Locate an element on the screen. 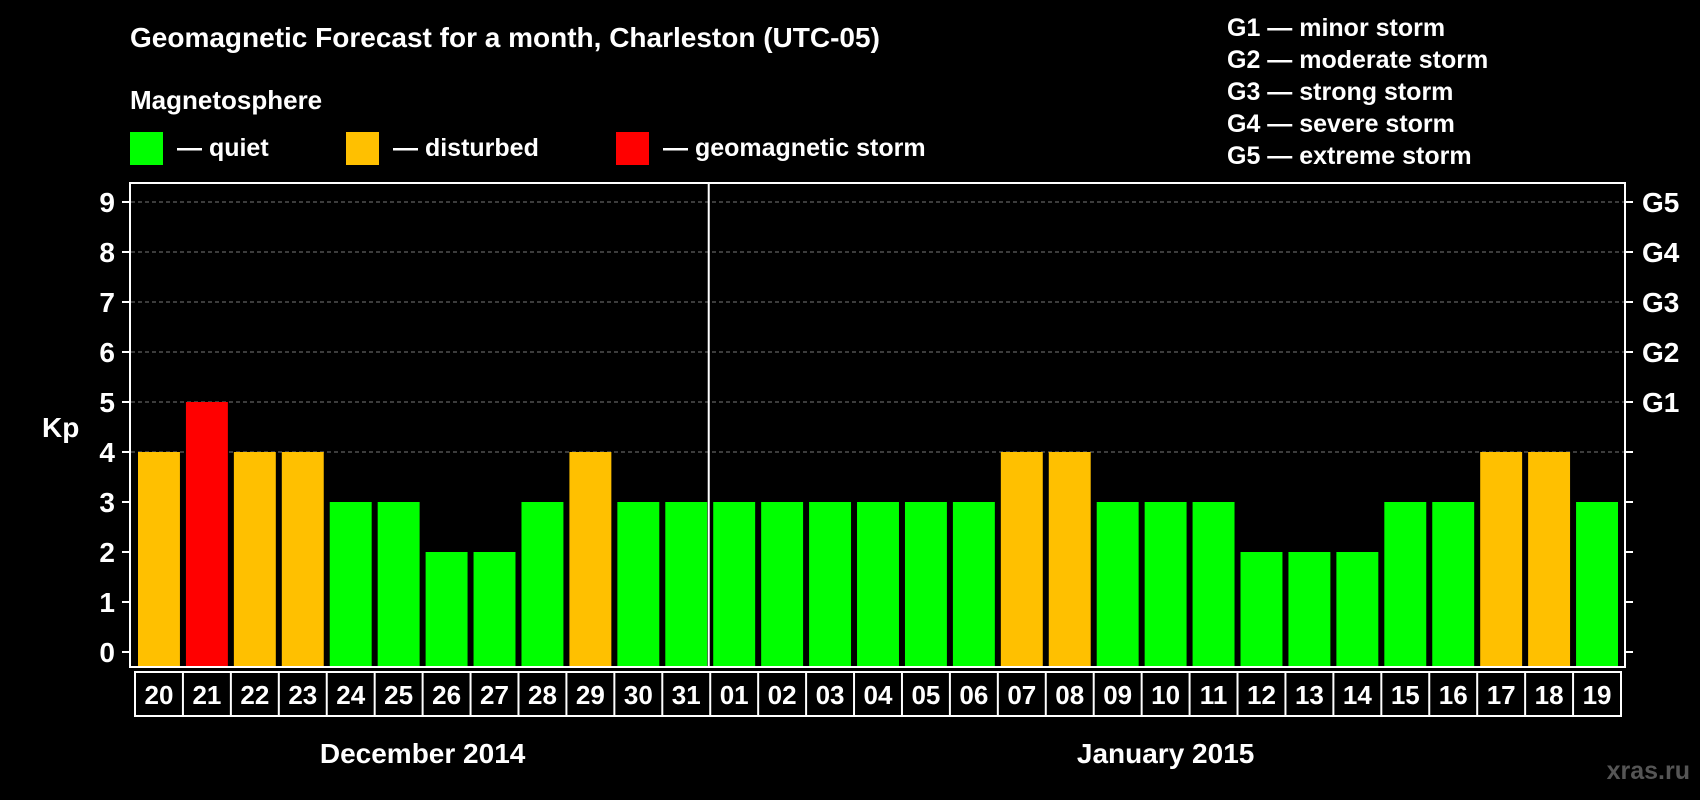 The height and width of the screenshot is (800, 1700). day-label: 02 is located at coordinates (782, 695).